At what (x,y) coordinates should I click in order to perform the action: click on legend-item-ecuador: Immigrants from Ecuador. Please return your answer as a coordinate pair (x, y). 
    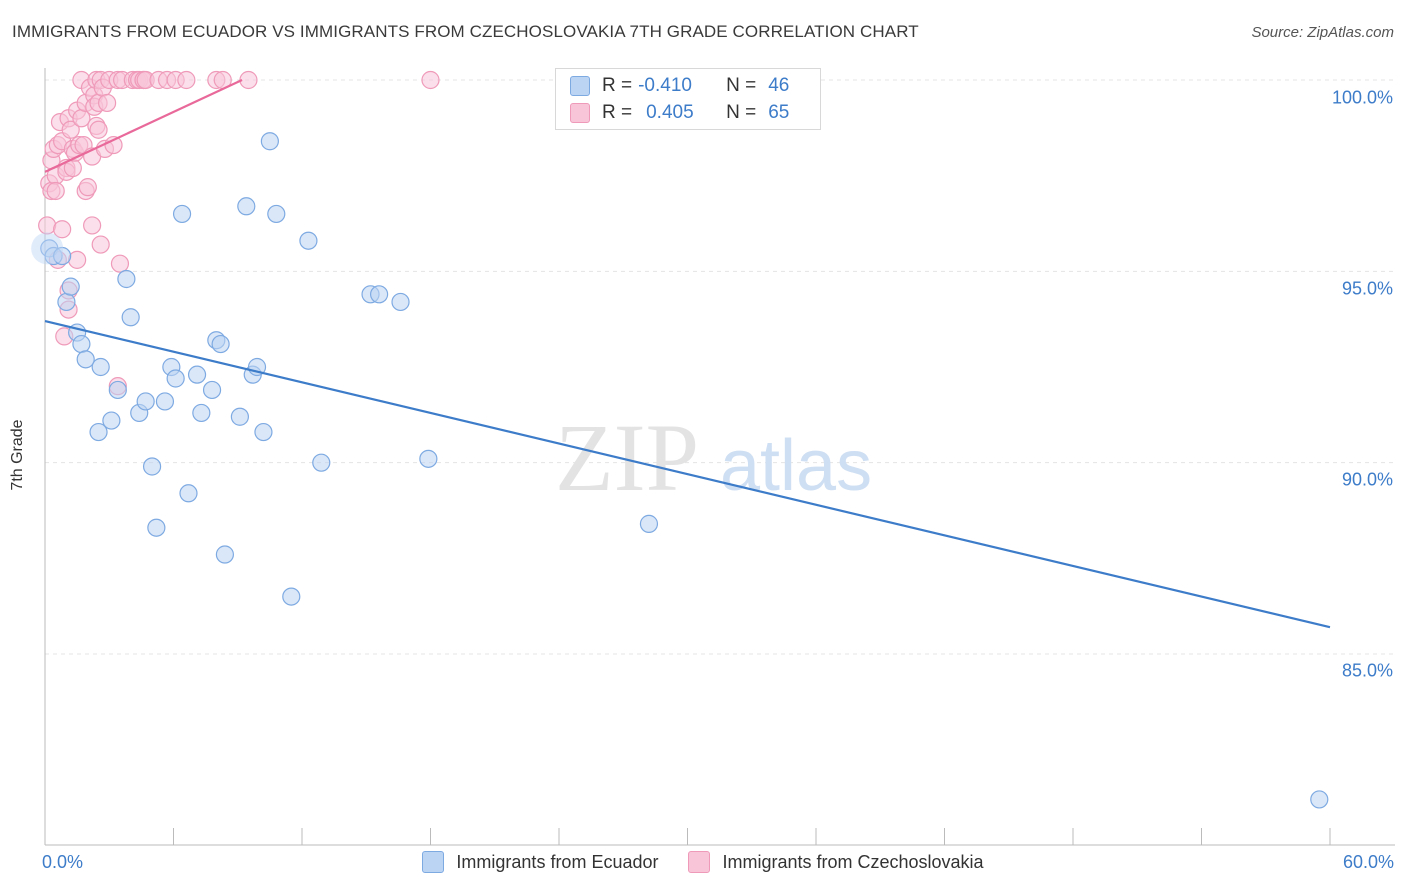
    Looking at the image, I should click on (540, 862).